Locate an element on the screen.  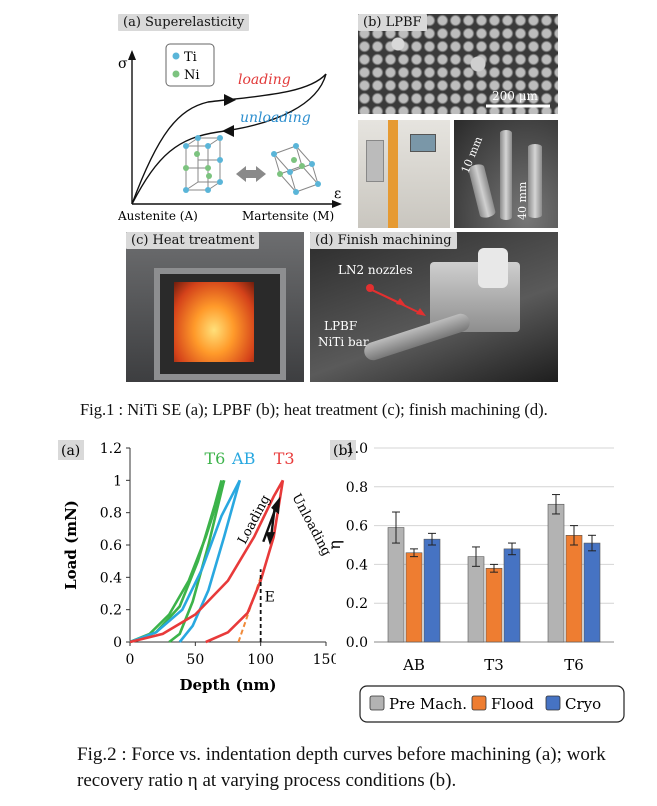
bar-T3-cryo is located at coordinates (512, 595).